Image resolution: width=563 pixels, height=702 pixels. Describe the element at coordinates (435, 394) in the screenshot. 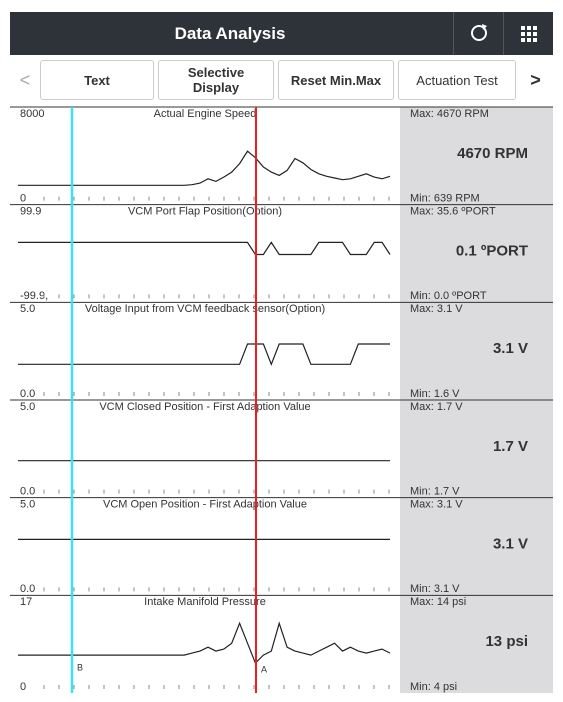

I see `min-label: Min: 1.6 V` at that location.